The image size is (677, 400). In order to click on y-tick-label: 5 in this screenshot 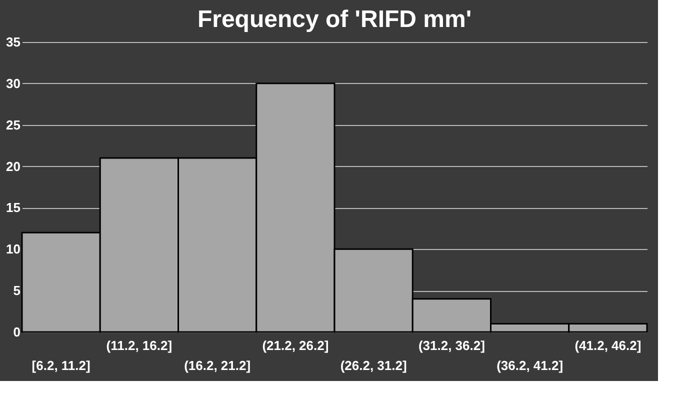, I will do `click(16, 290)`.